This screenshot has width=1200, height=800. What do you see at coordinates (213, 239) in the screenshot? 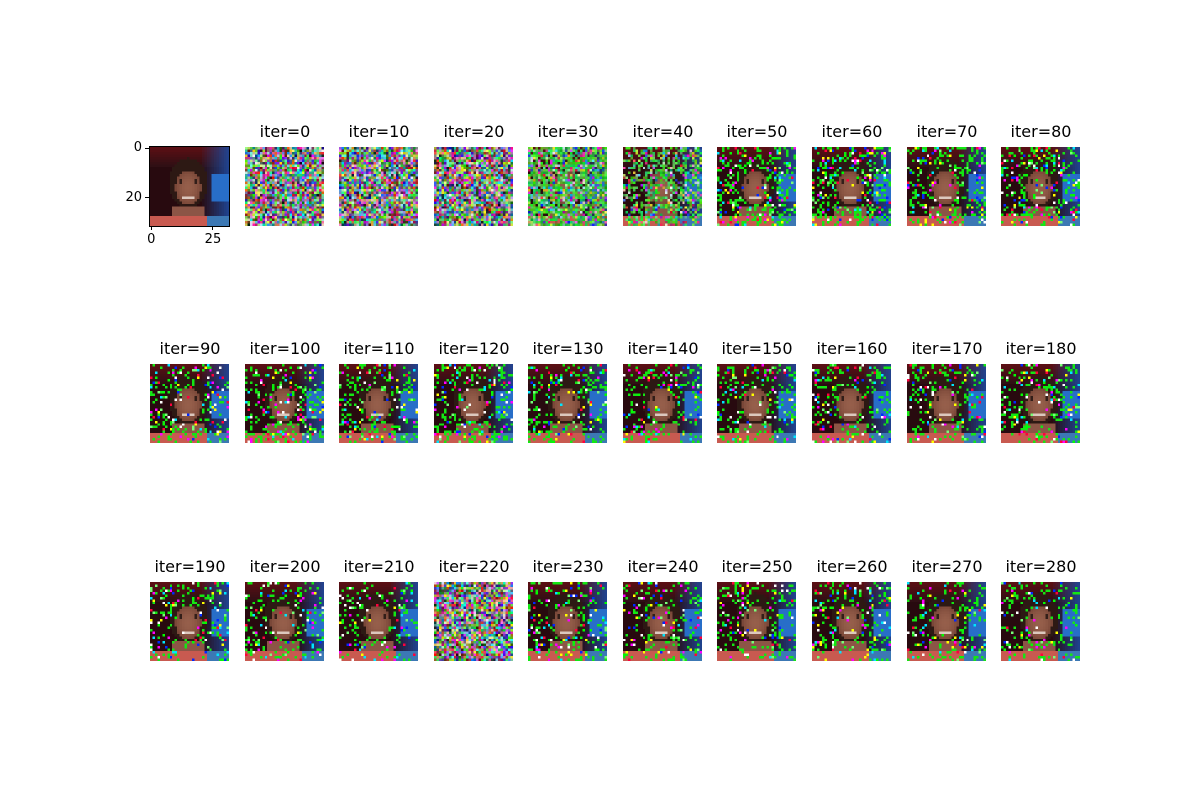
I see `x-tick-label: 25` at bounding box center [213, 239].